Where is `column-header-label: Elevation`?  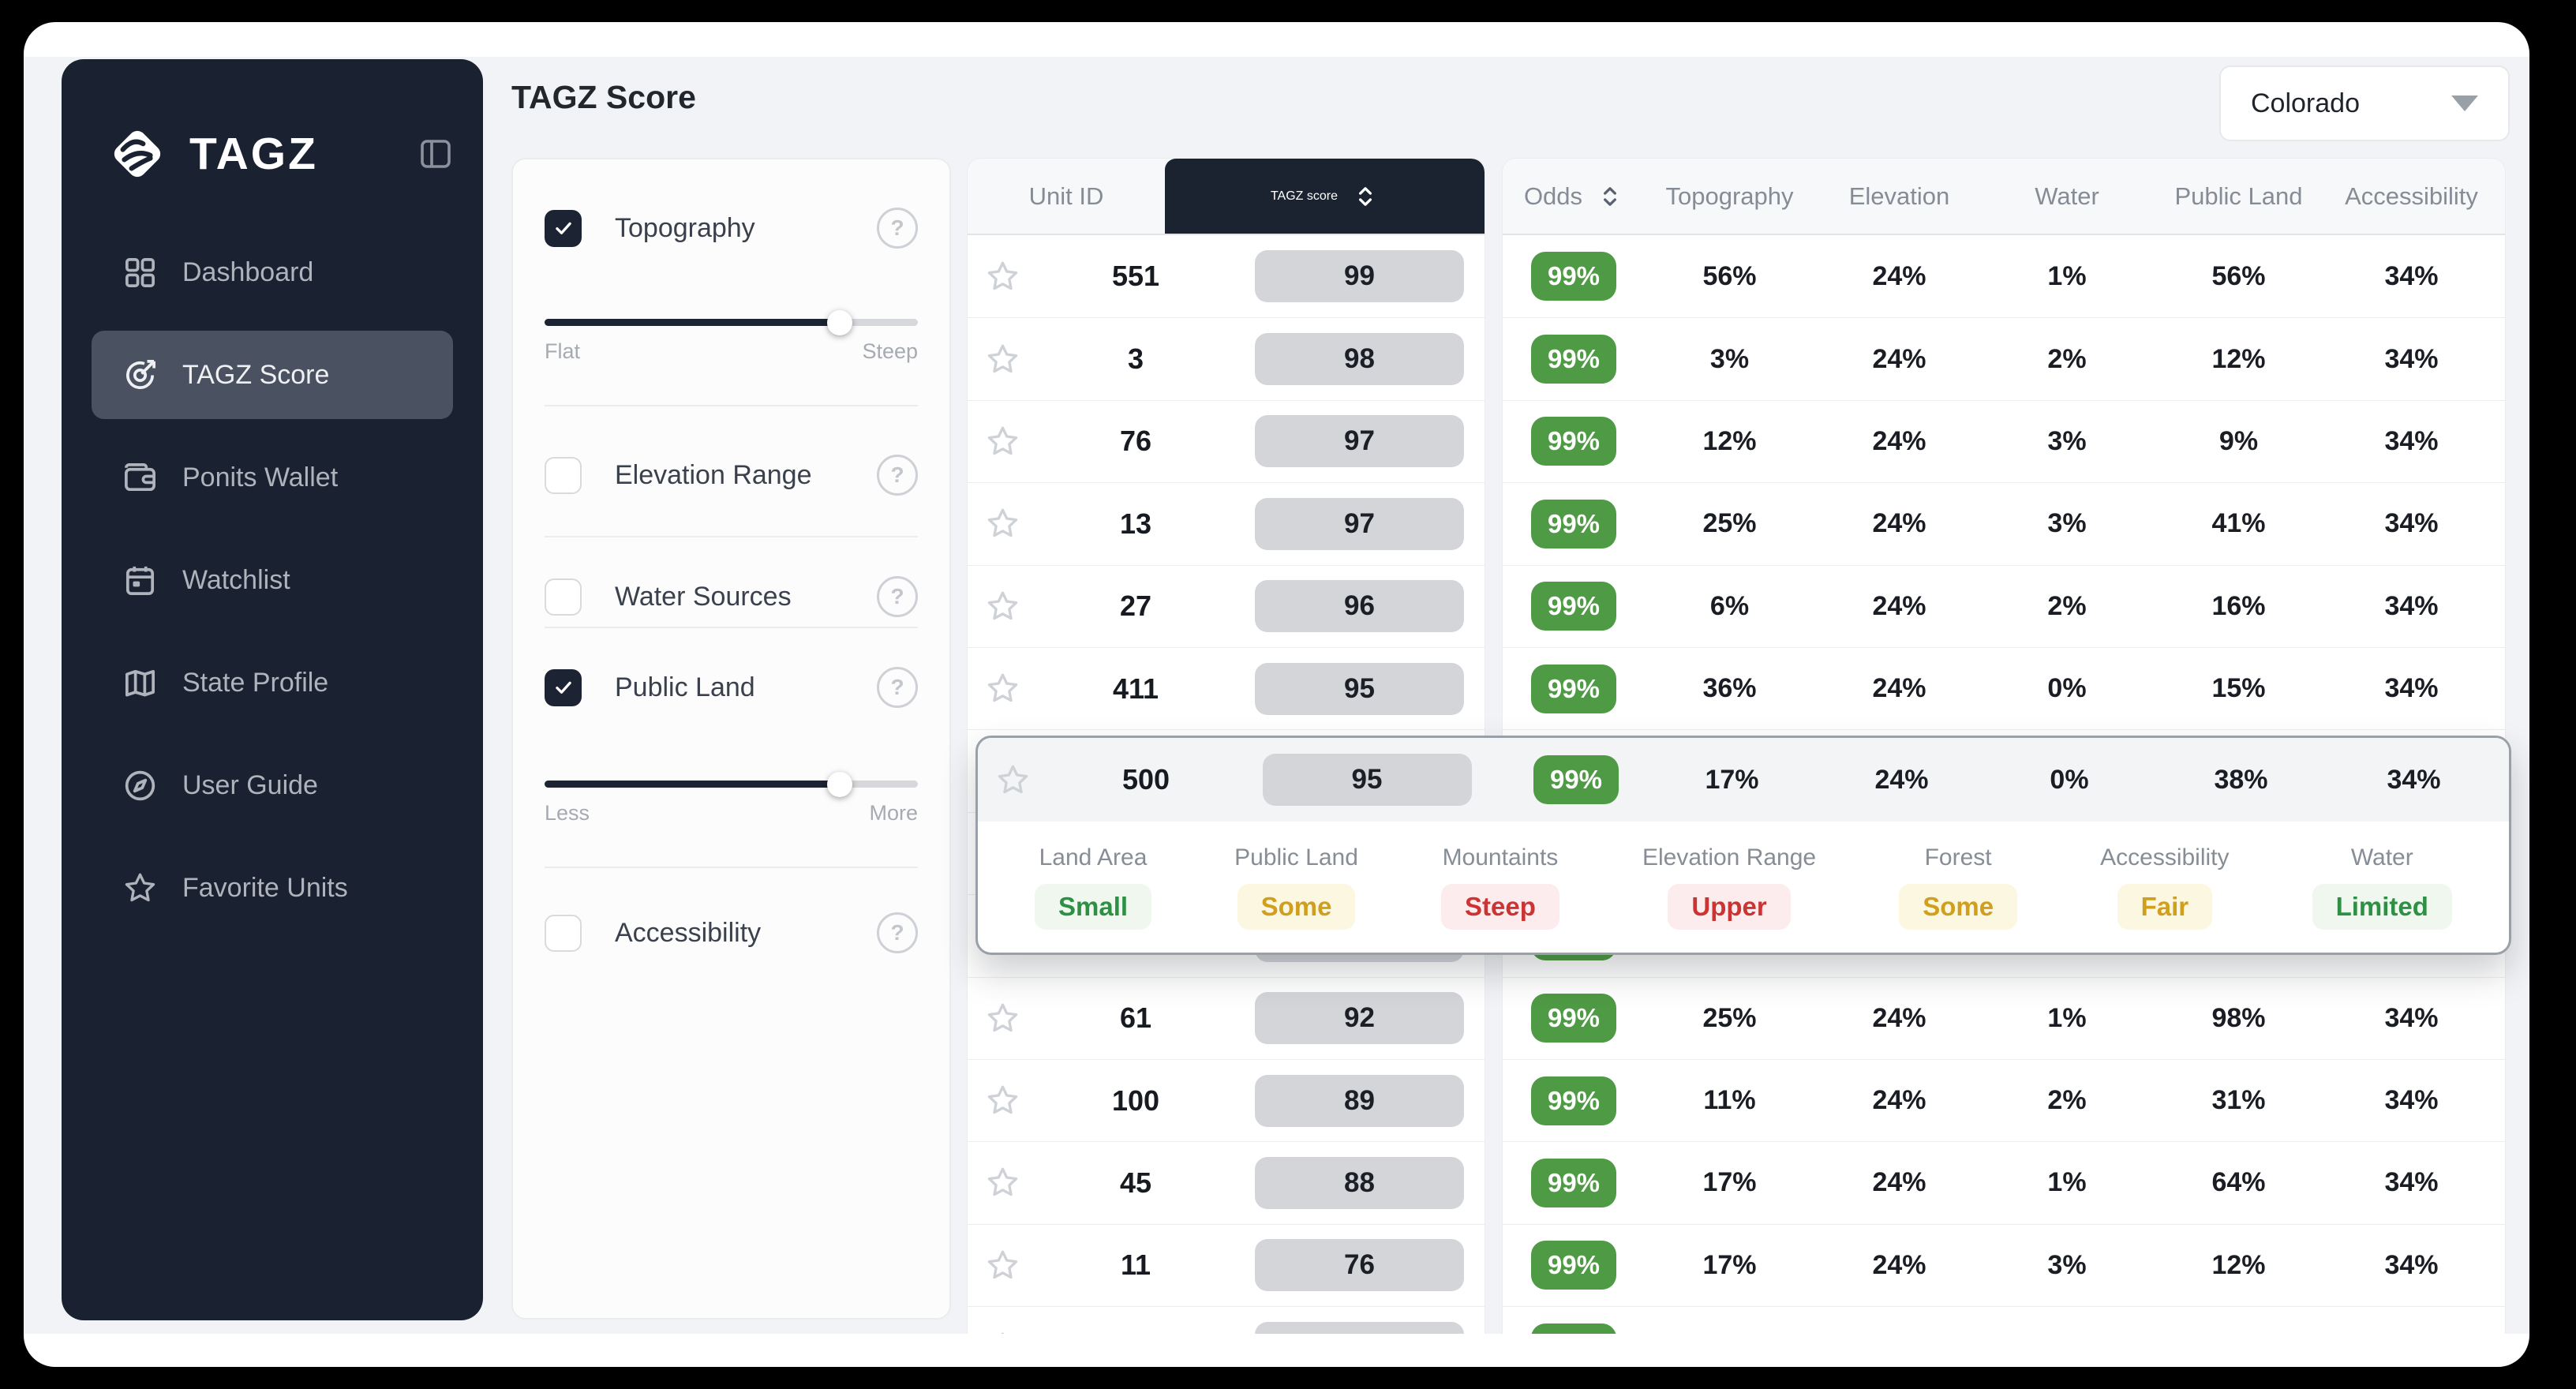 column-header-label: Elevation is located at coordinates (1899, 196).